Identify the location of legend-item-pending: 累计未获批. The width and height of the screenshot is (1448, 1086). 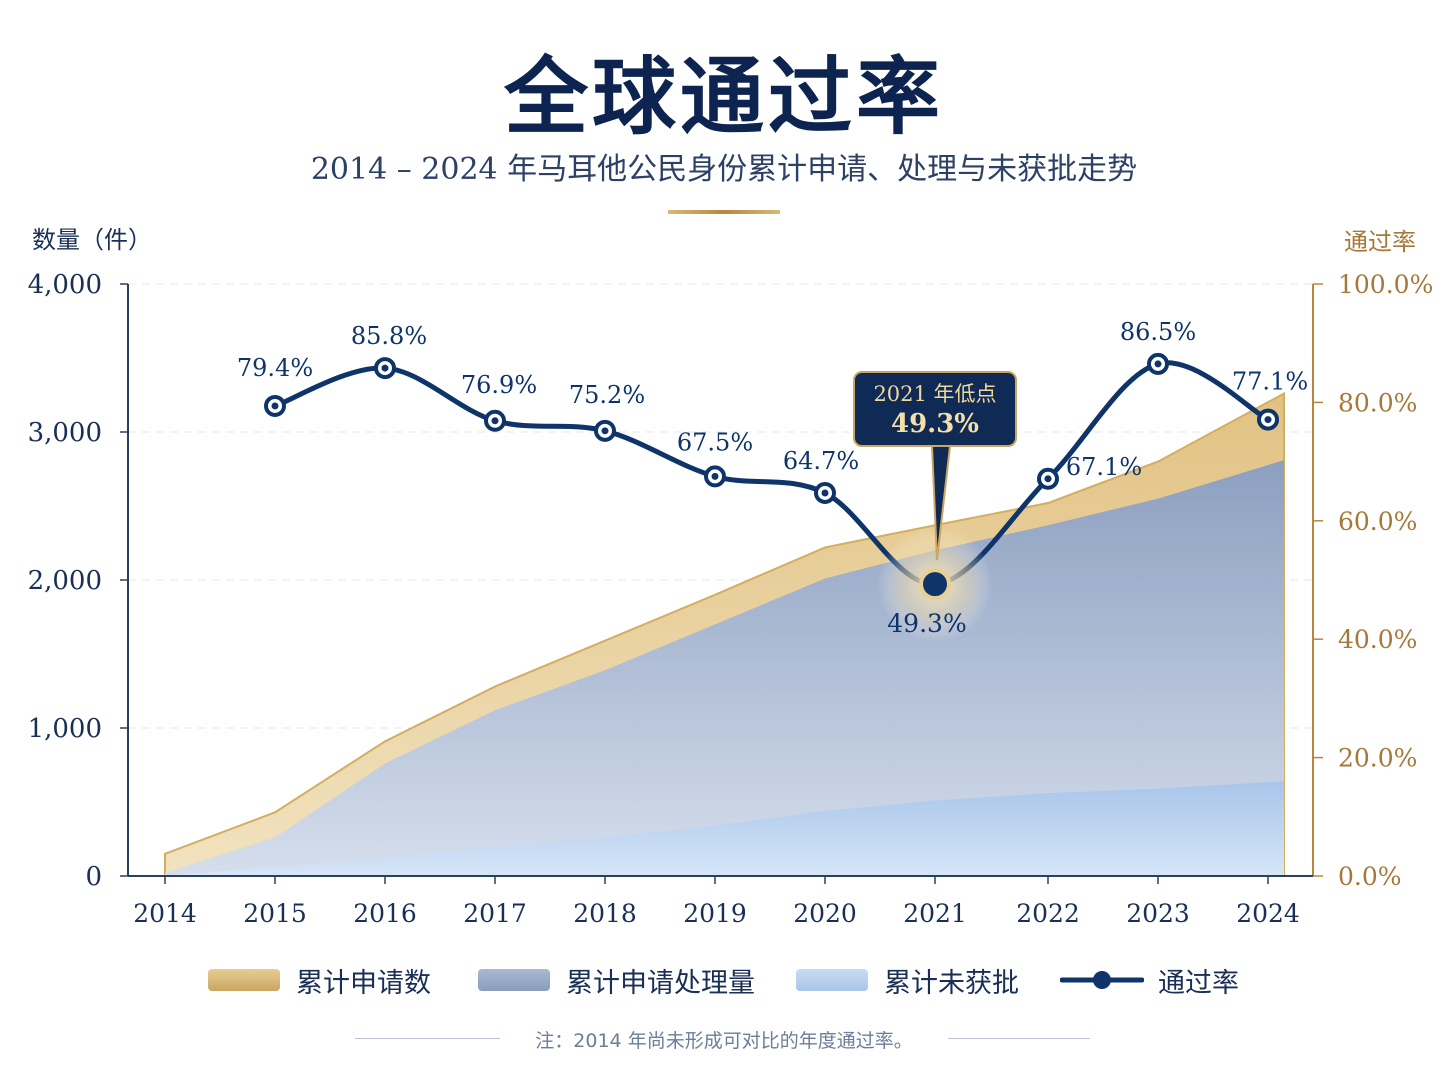
(907, 980).